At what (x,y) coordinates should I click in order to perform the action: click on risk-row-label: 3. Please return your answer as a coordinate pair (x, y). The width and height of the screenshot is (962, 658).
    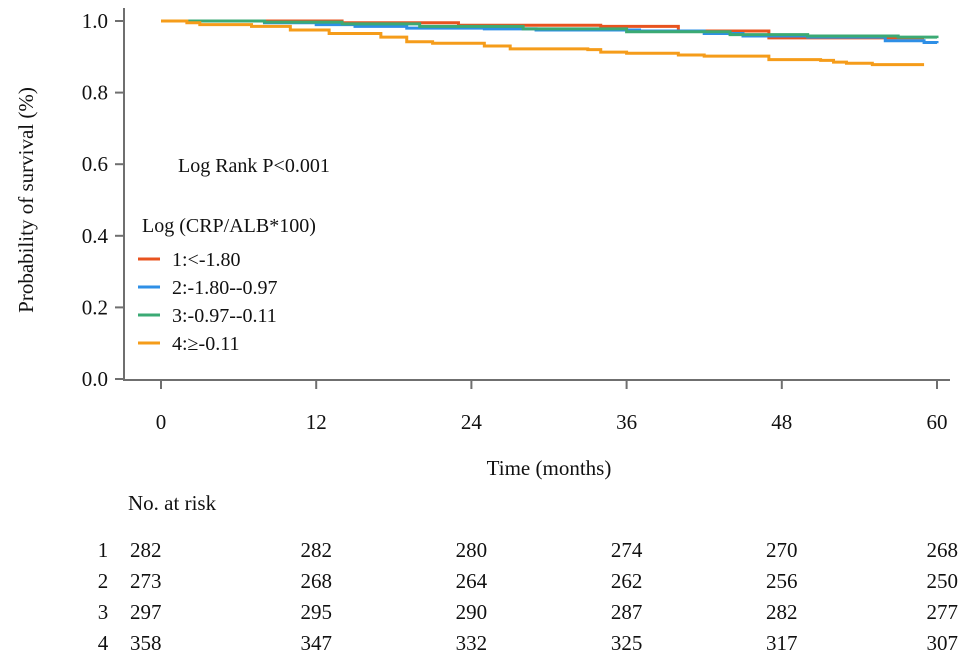
    Looking at the image, I should click on (103, 612).